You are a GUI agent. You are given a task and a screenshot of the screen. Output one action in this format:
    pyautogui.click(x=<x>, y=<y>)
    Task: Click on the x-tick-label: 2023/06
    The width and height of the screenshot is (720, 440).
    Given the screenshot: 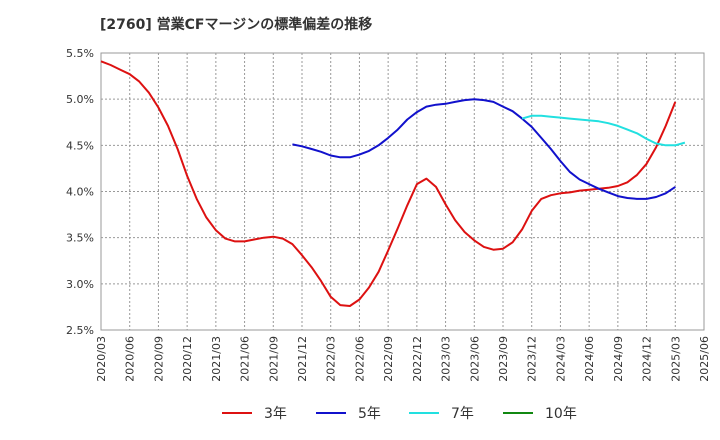 What is the action you would take?
    pyautogui.click(x=474, y=359)
    